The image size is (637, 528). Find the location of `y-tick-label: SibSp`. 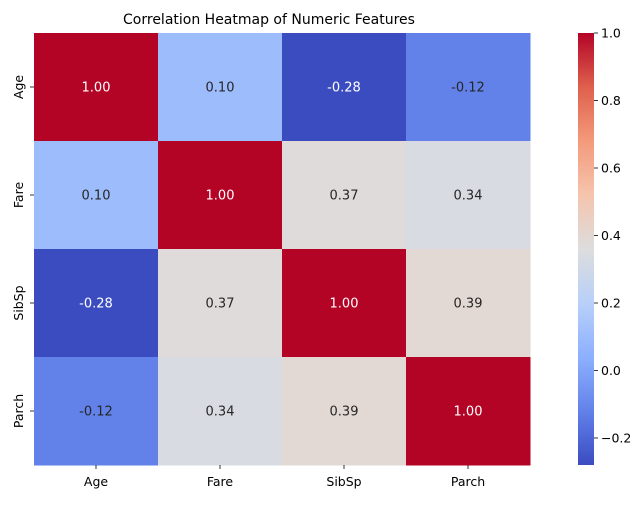

y-tick-label: SibSp is located at coordinates (18, 302).